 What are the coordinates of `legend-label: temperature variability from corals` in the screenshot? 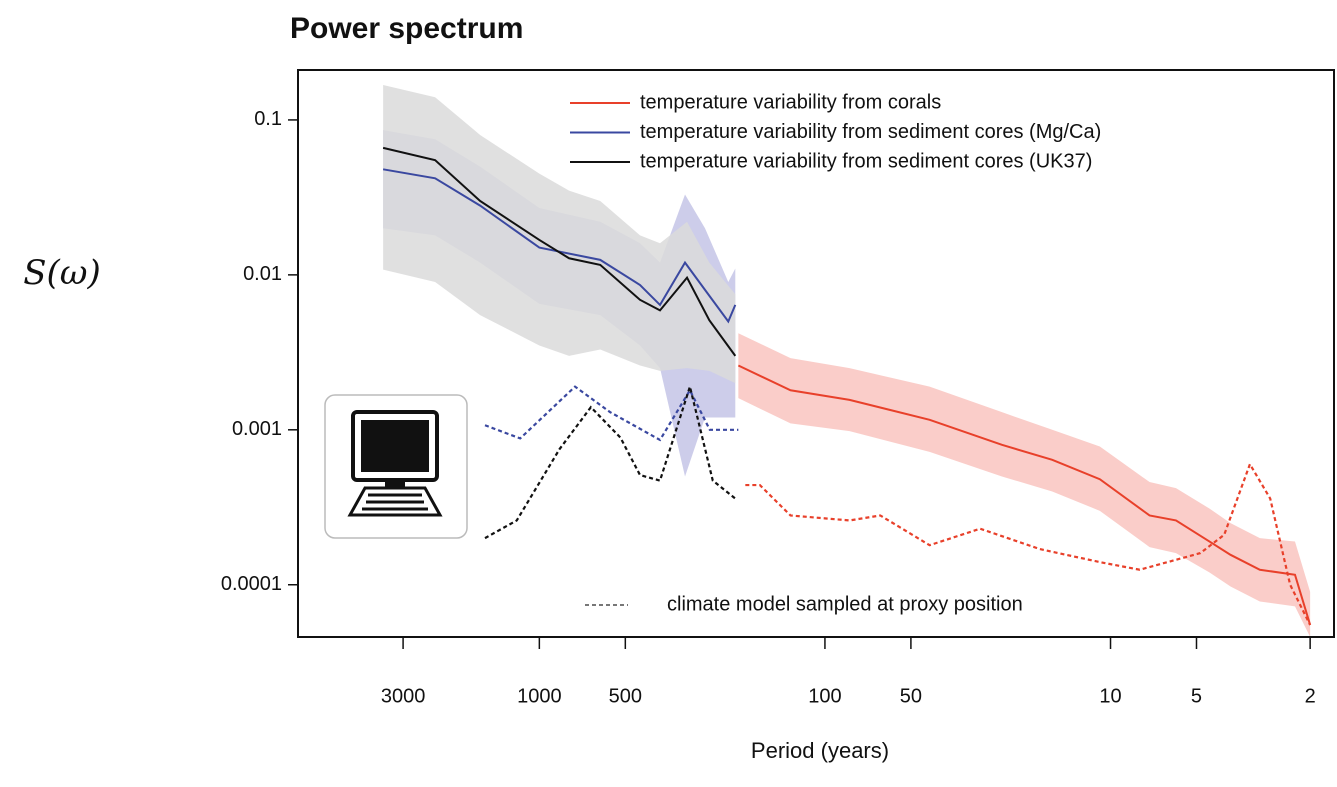 It's located at (790, 102).